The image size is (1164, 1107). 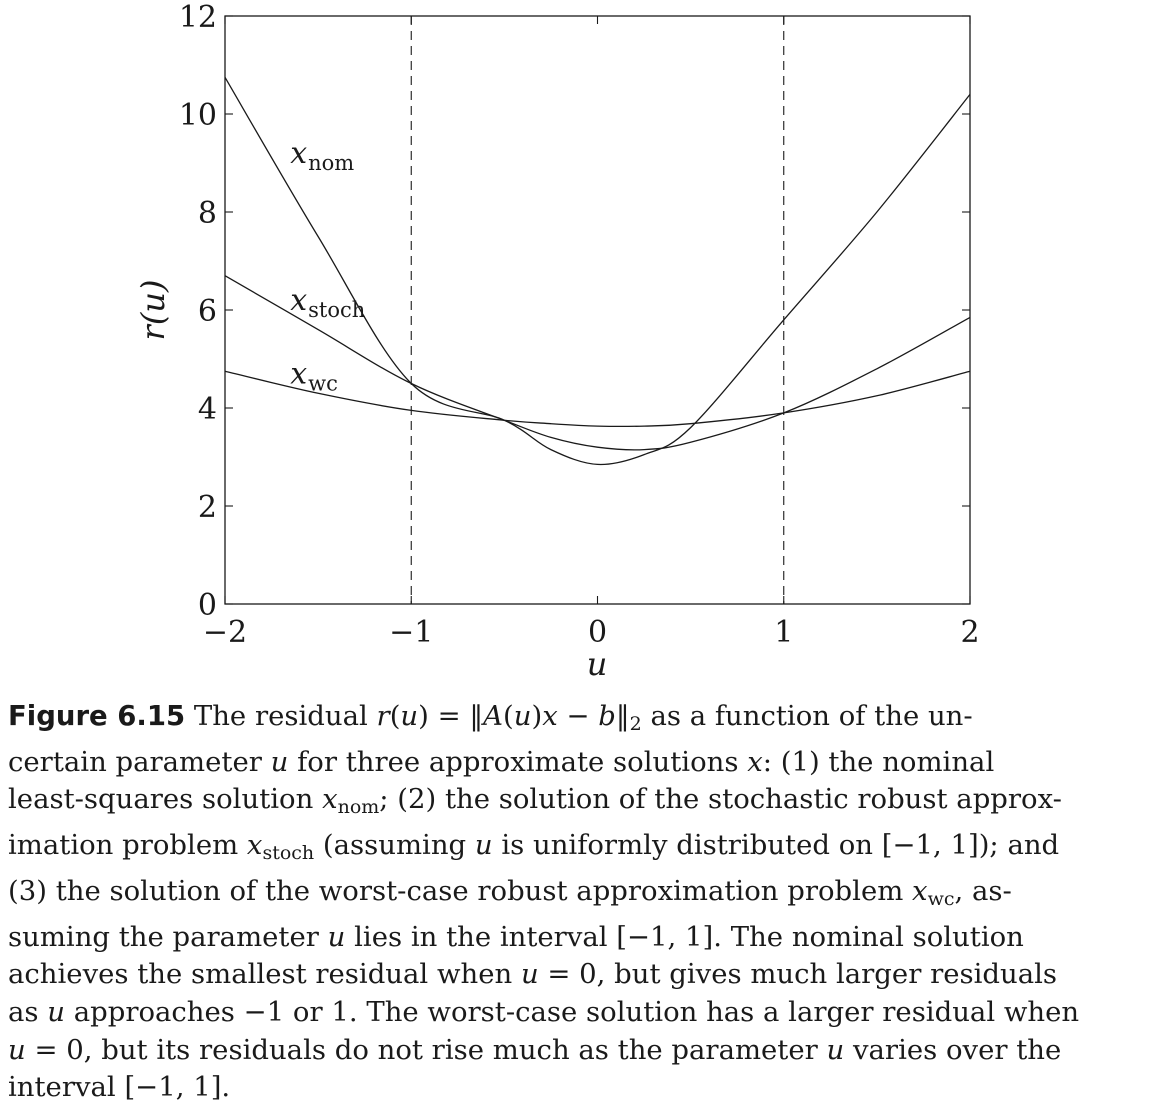 I want to click on series-line-x_stoch, so click(x=597, y=363).